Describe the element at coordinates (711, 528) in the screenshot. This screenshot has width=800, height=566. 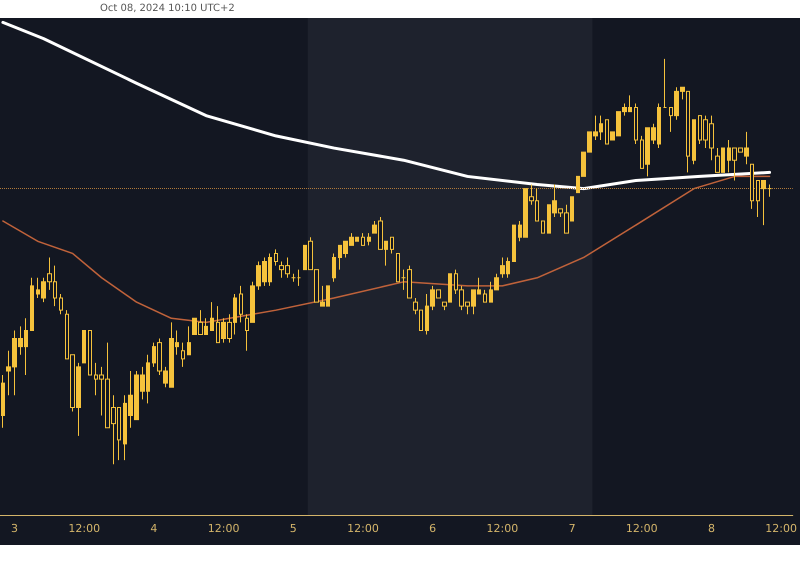
I see `x-tick-label: 8` at that location.